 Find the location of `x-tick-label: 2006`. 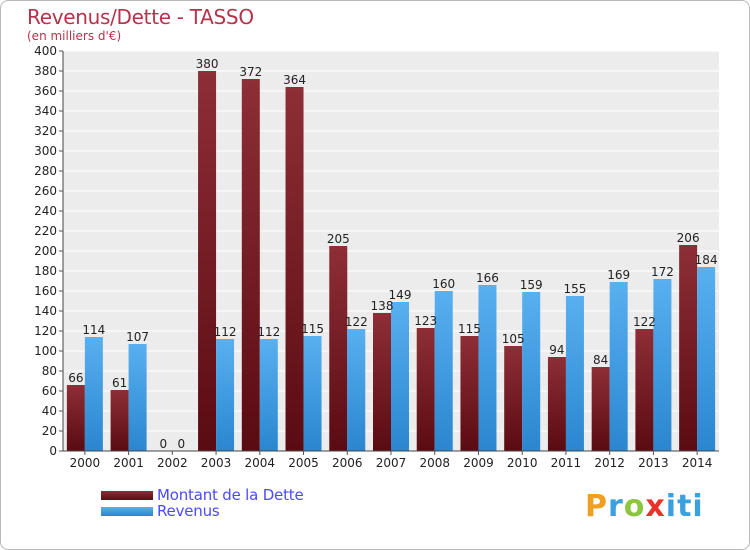

x-tick-label: 2006 is located at coordinates (347, 463).